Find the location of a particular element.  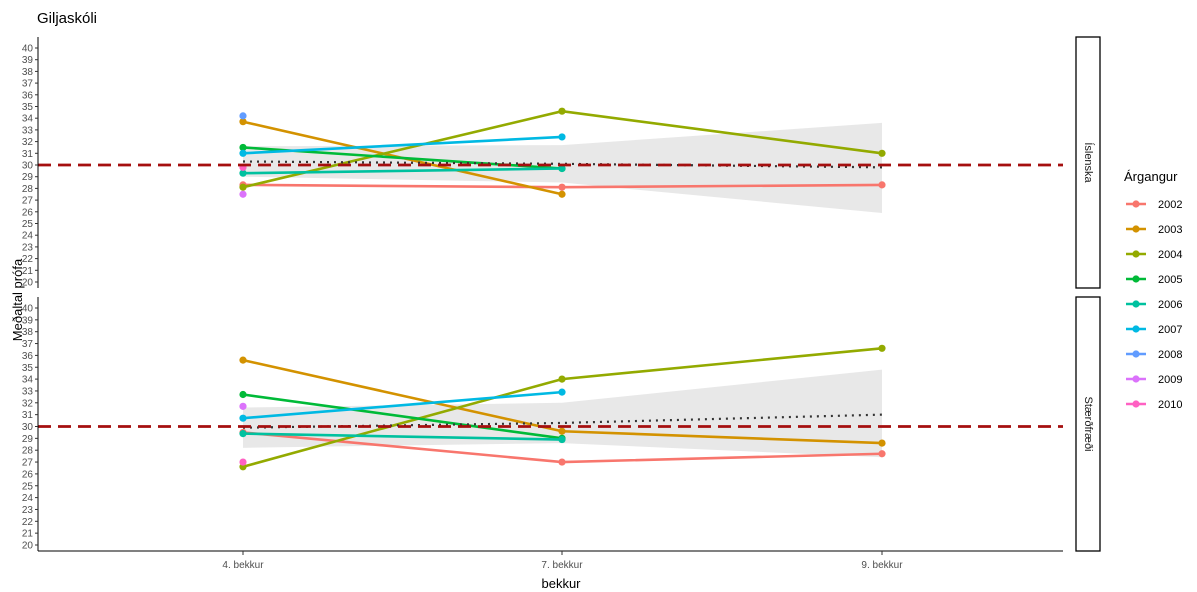

x-axis: 4. bekkur 7. bekkur 9. bekkur is located at coordinates (550, 560).